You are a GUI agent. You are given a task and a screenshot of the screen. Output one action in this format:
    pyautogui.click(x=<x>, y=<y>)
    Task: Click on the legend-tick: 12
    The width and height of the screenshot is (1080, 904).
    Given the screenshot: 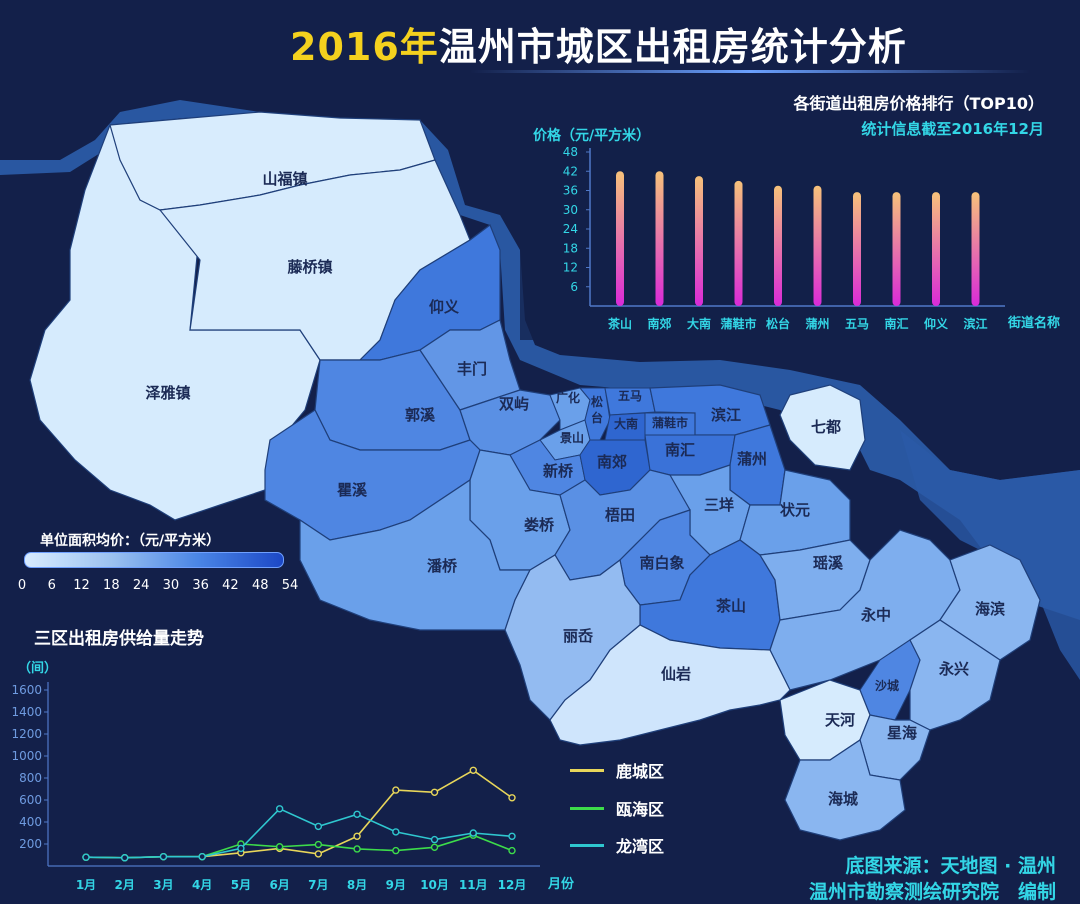 What is the action you would take?
    pyautogui.click(x=81, y=585)
    